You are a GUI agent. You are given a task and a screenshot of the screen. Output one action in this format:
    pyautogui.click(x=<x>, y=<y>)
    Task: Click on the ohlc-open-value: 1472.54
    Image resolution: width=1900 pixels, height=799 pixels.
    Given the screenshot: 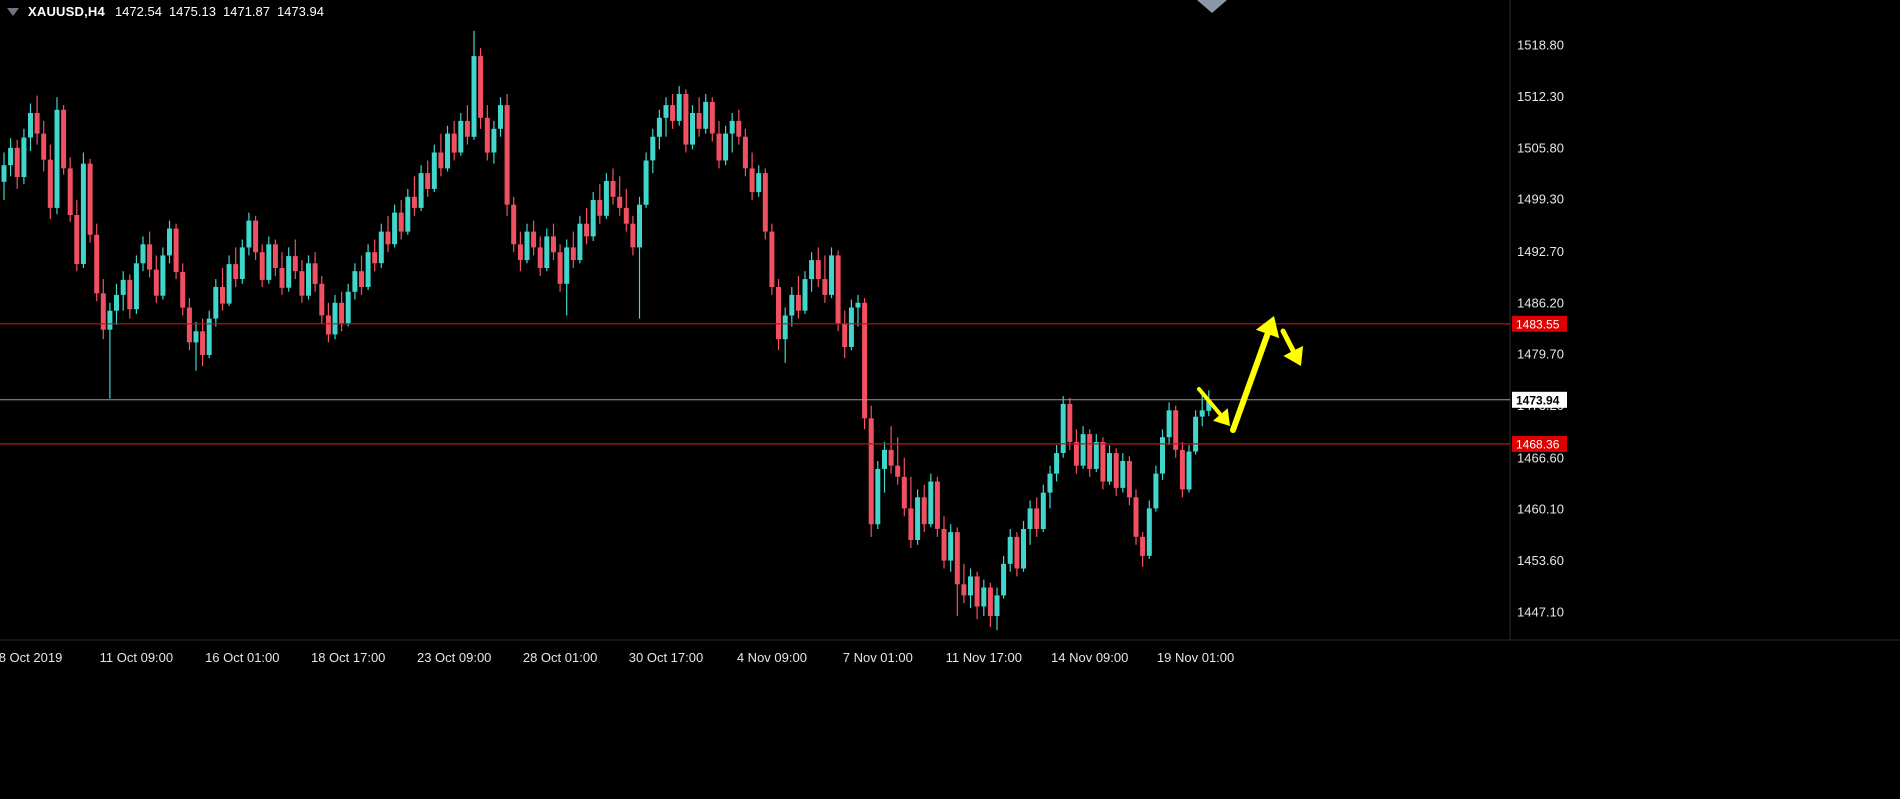 What is the action you would take?
    pyautogui.click(x=138, y=11)
    